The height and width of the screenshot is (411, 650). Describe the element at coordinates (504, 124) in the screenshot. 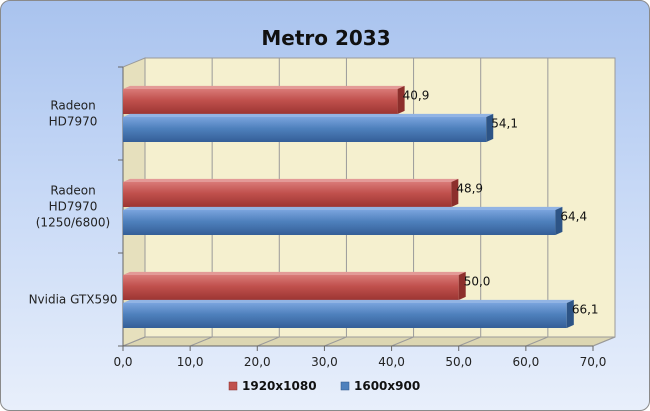

I see `data-label: 54,1` at that location.